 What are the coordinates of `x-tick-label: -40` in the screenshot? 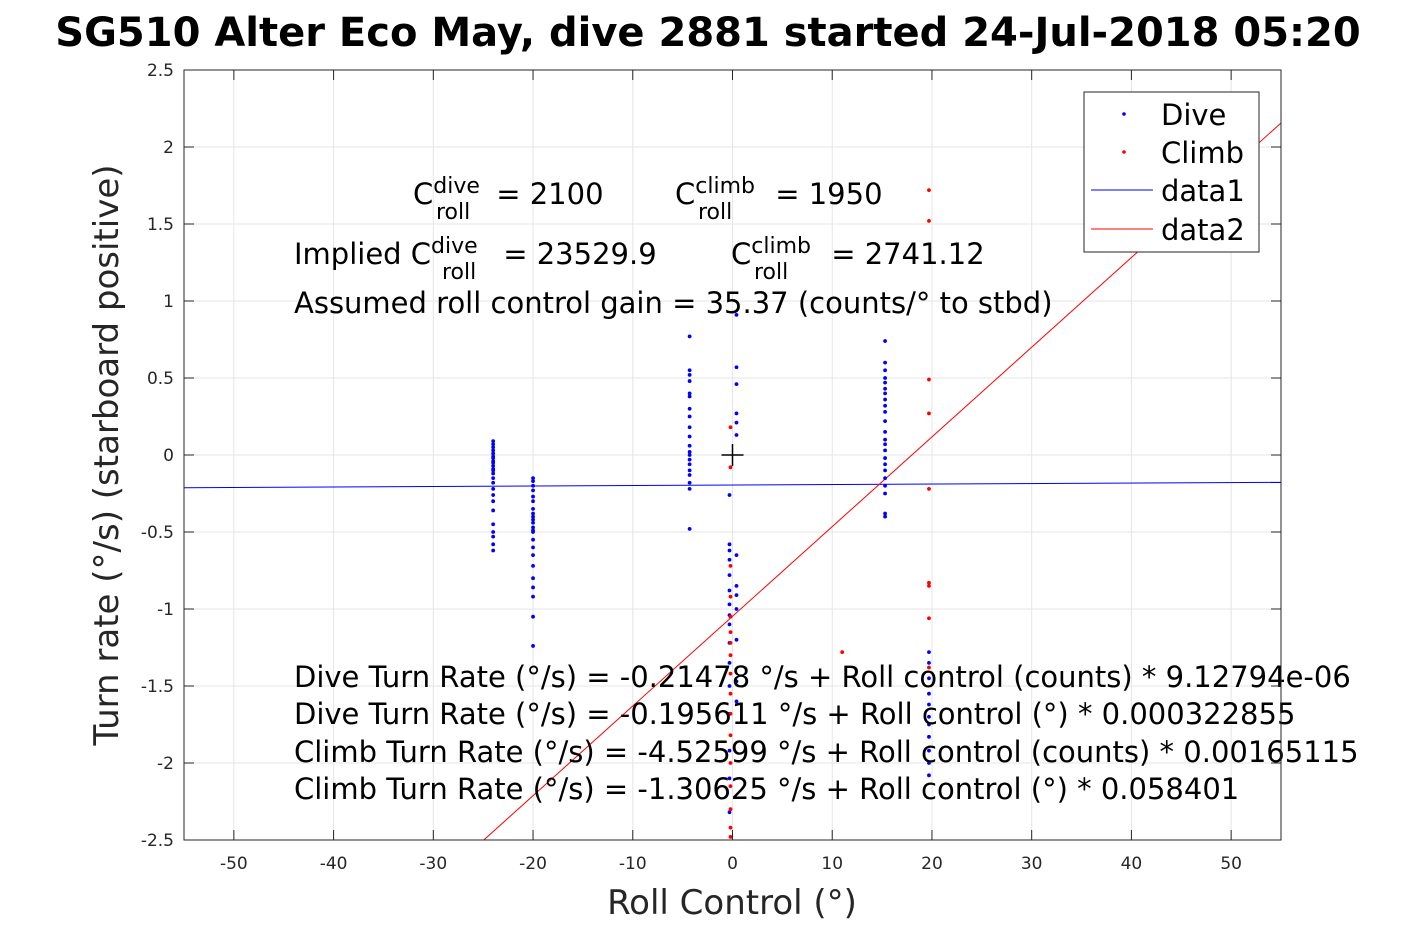 It's located at (334, 864).